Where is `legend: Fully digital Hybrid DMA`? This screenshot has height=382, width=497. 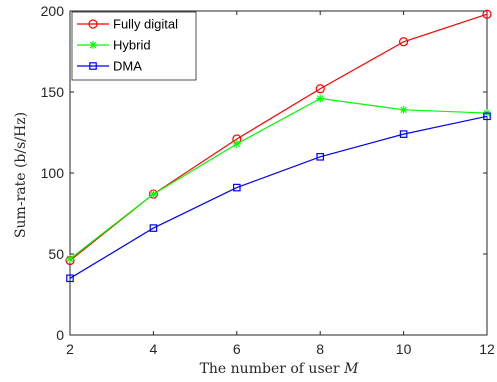 legend: Fully digital Hybrid DMA is located at coordinates (134, 46).